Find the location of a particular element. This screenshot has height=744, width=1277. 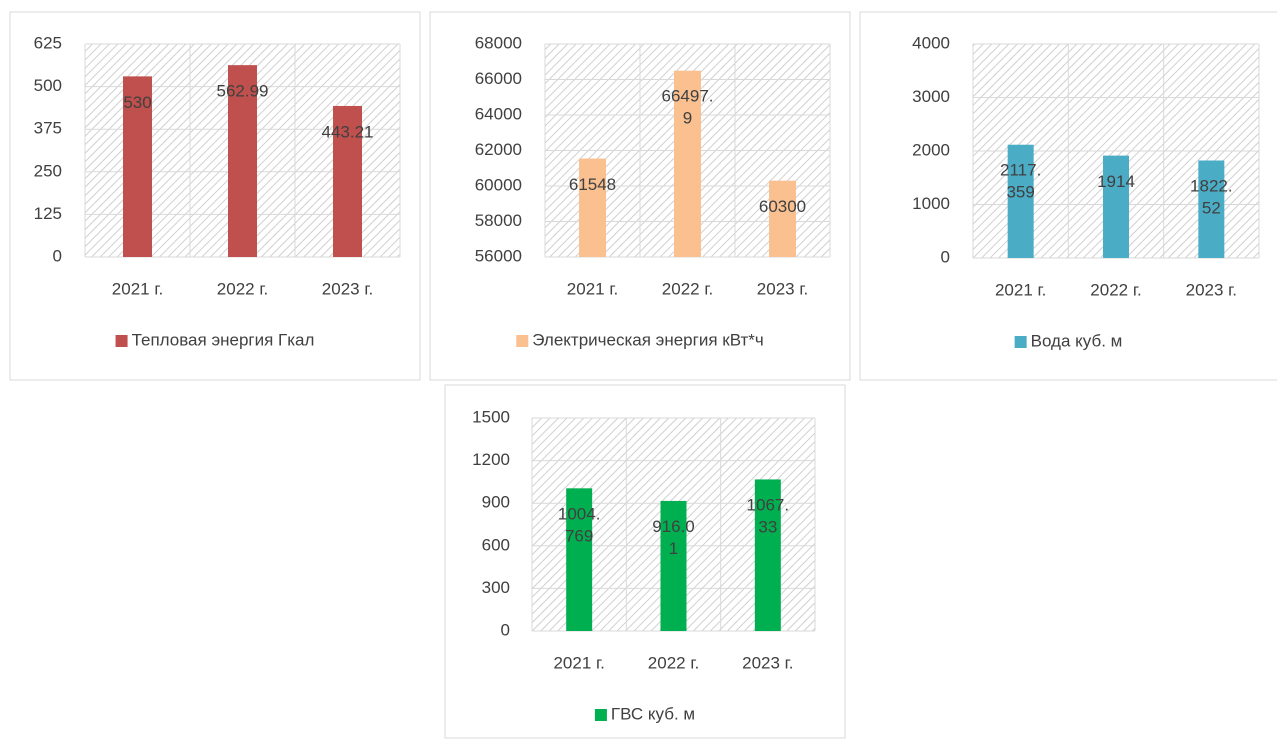

legend-label: Вода куб. м is located at coordinates (1077, 340).